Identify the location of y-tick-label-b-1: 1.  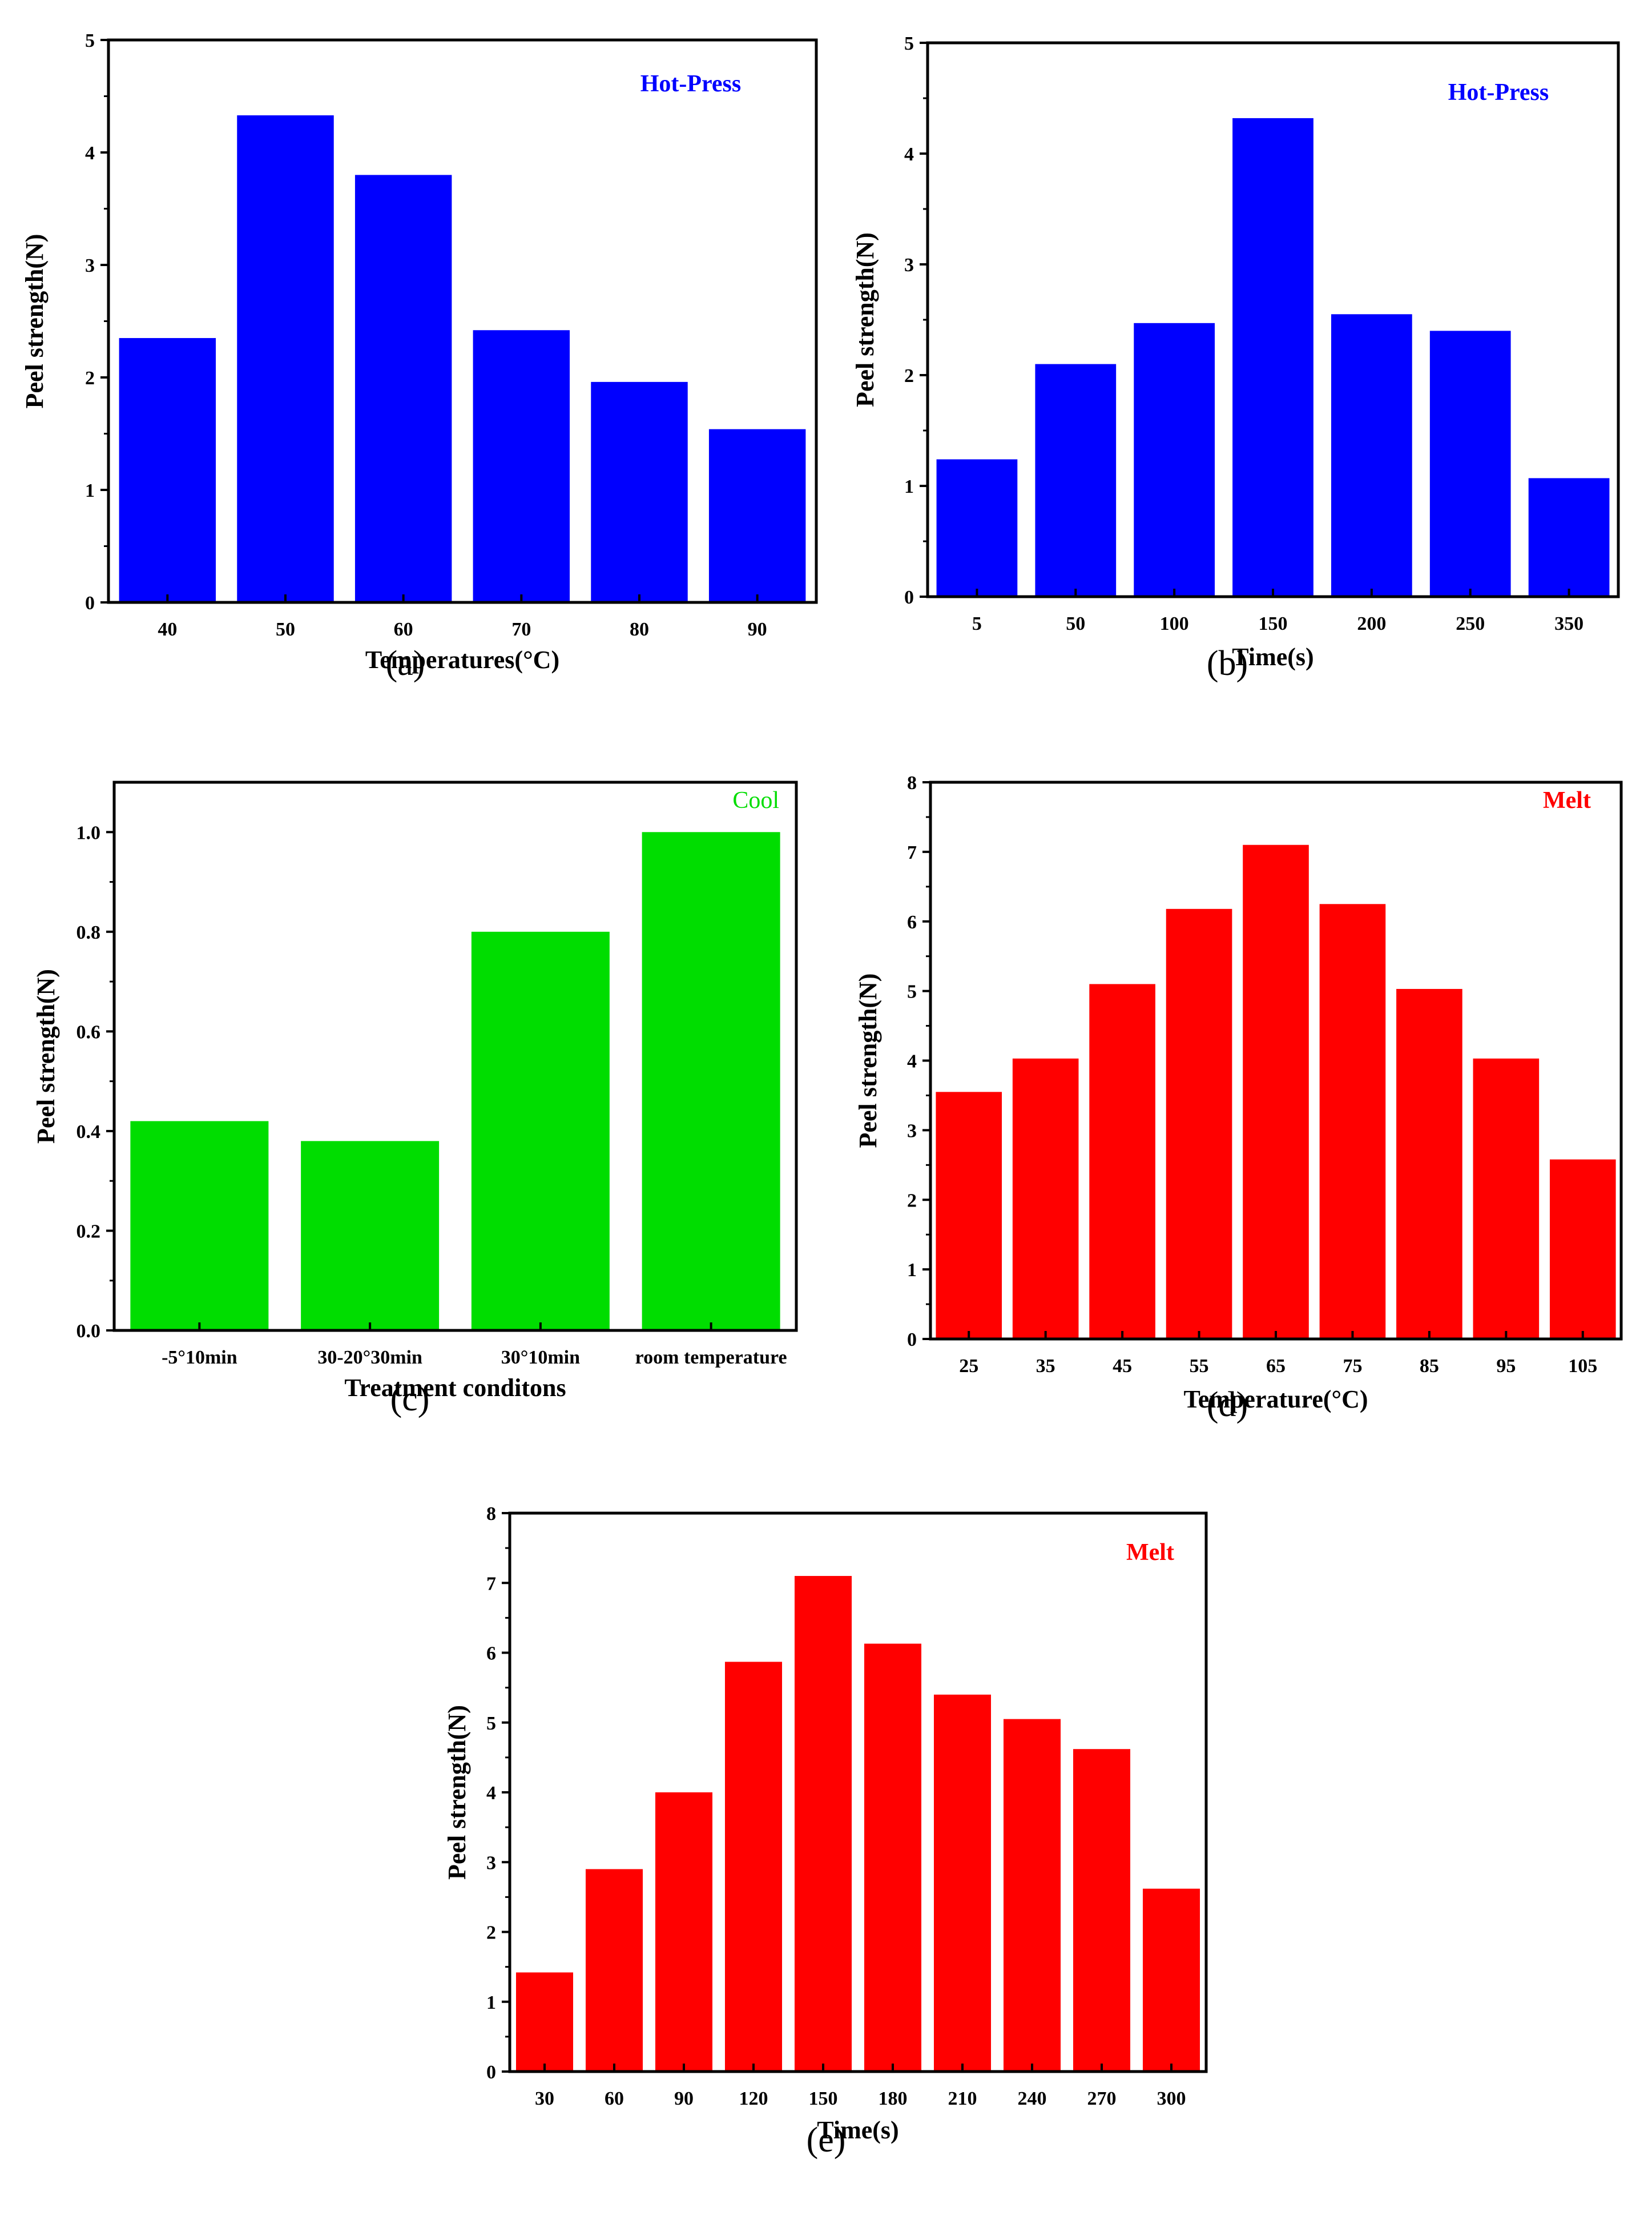
(909, 487).